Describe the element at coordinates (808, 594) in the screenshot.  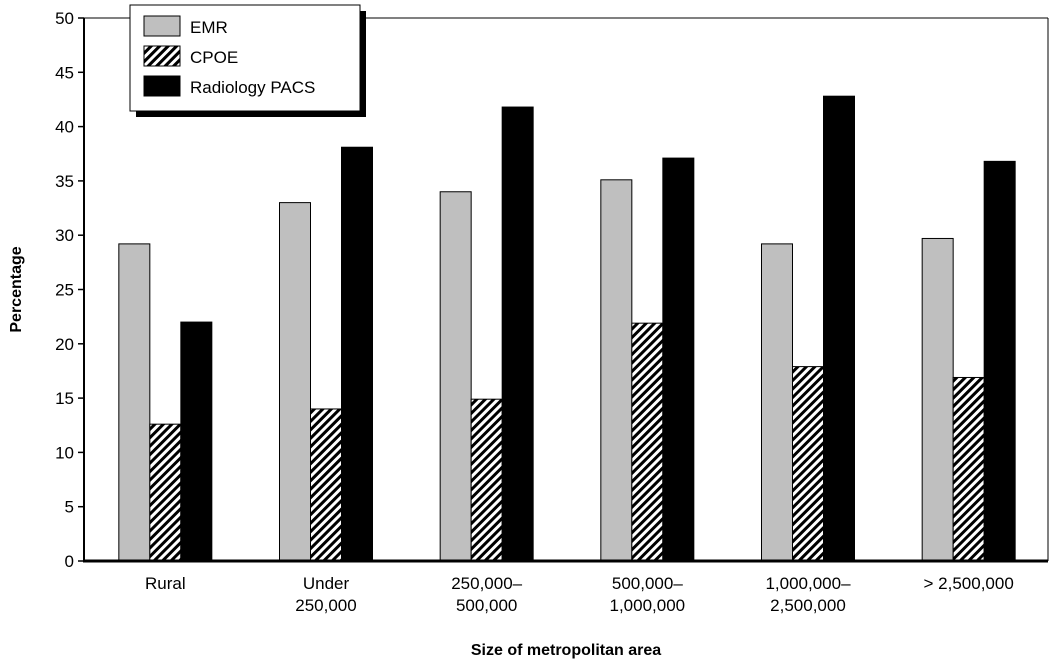
I see `x-category-label: 1,000,000– 2,500,000` at that location.